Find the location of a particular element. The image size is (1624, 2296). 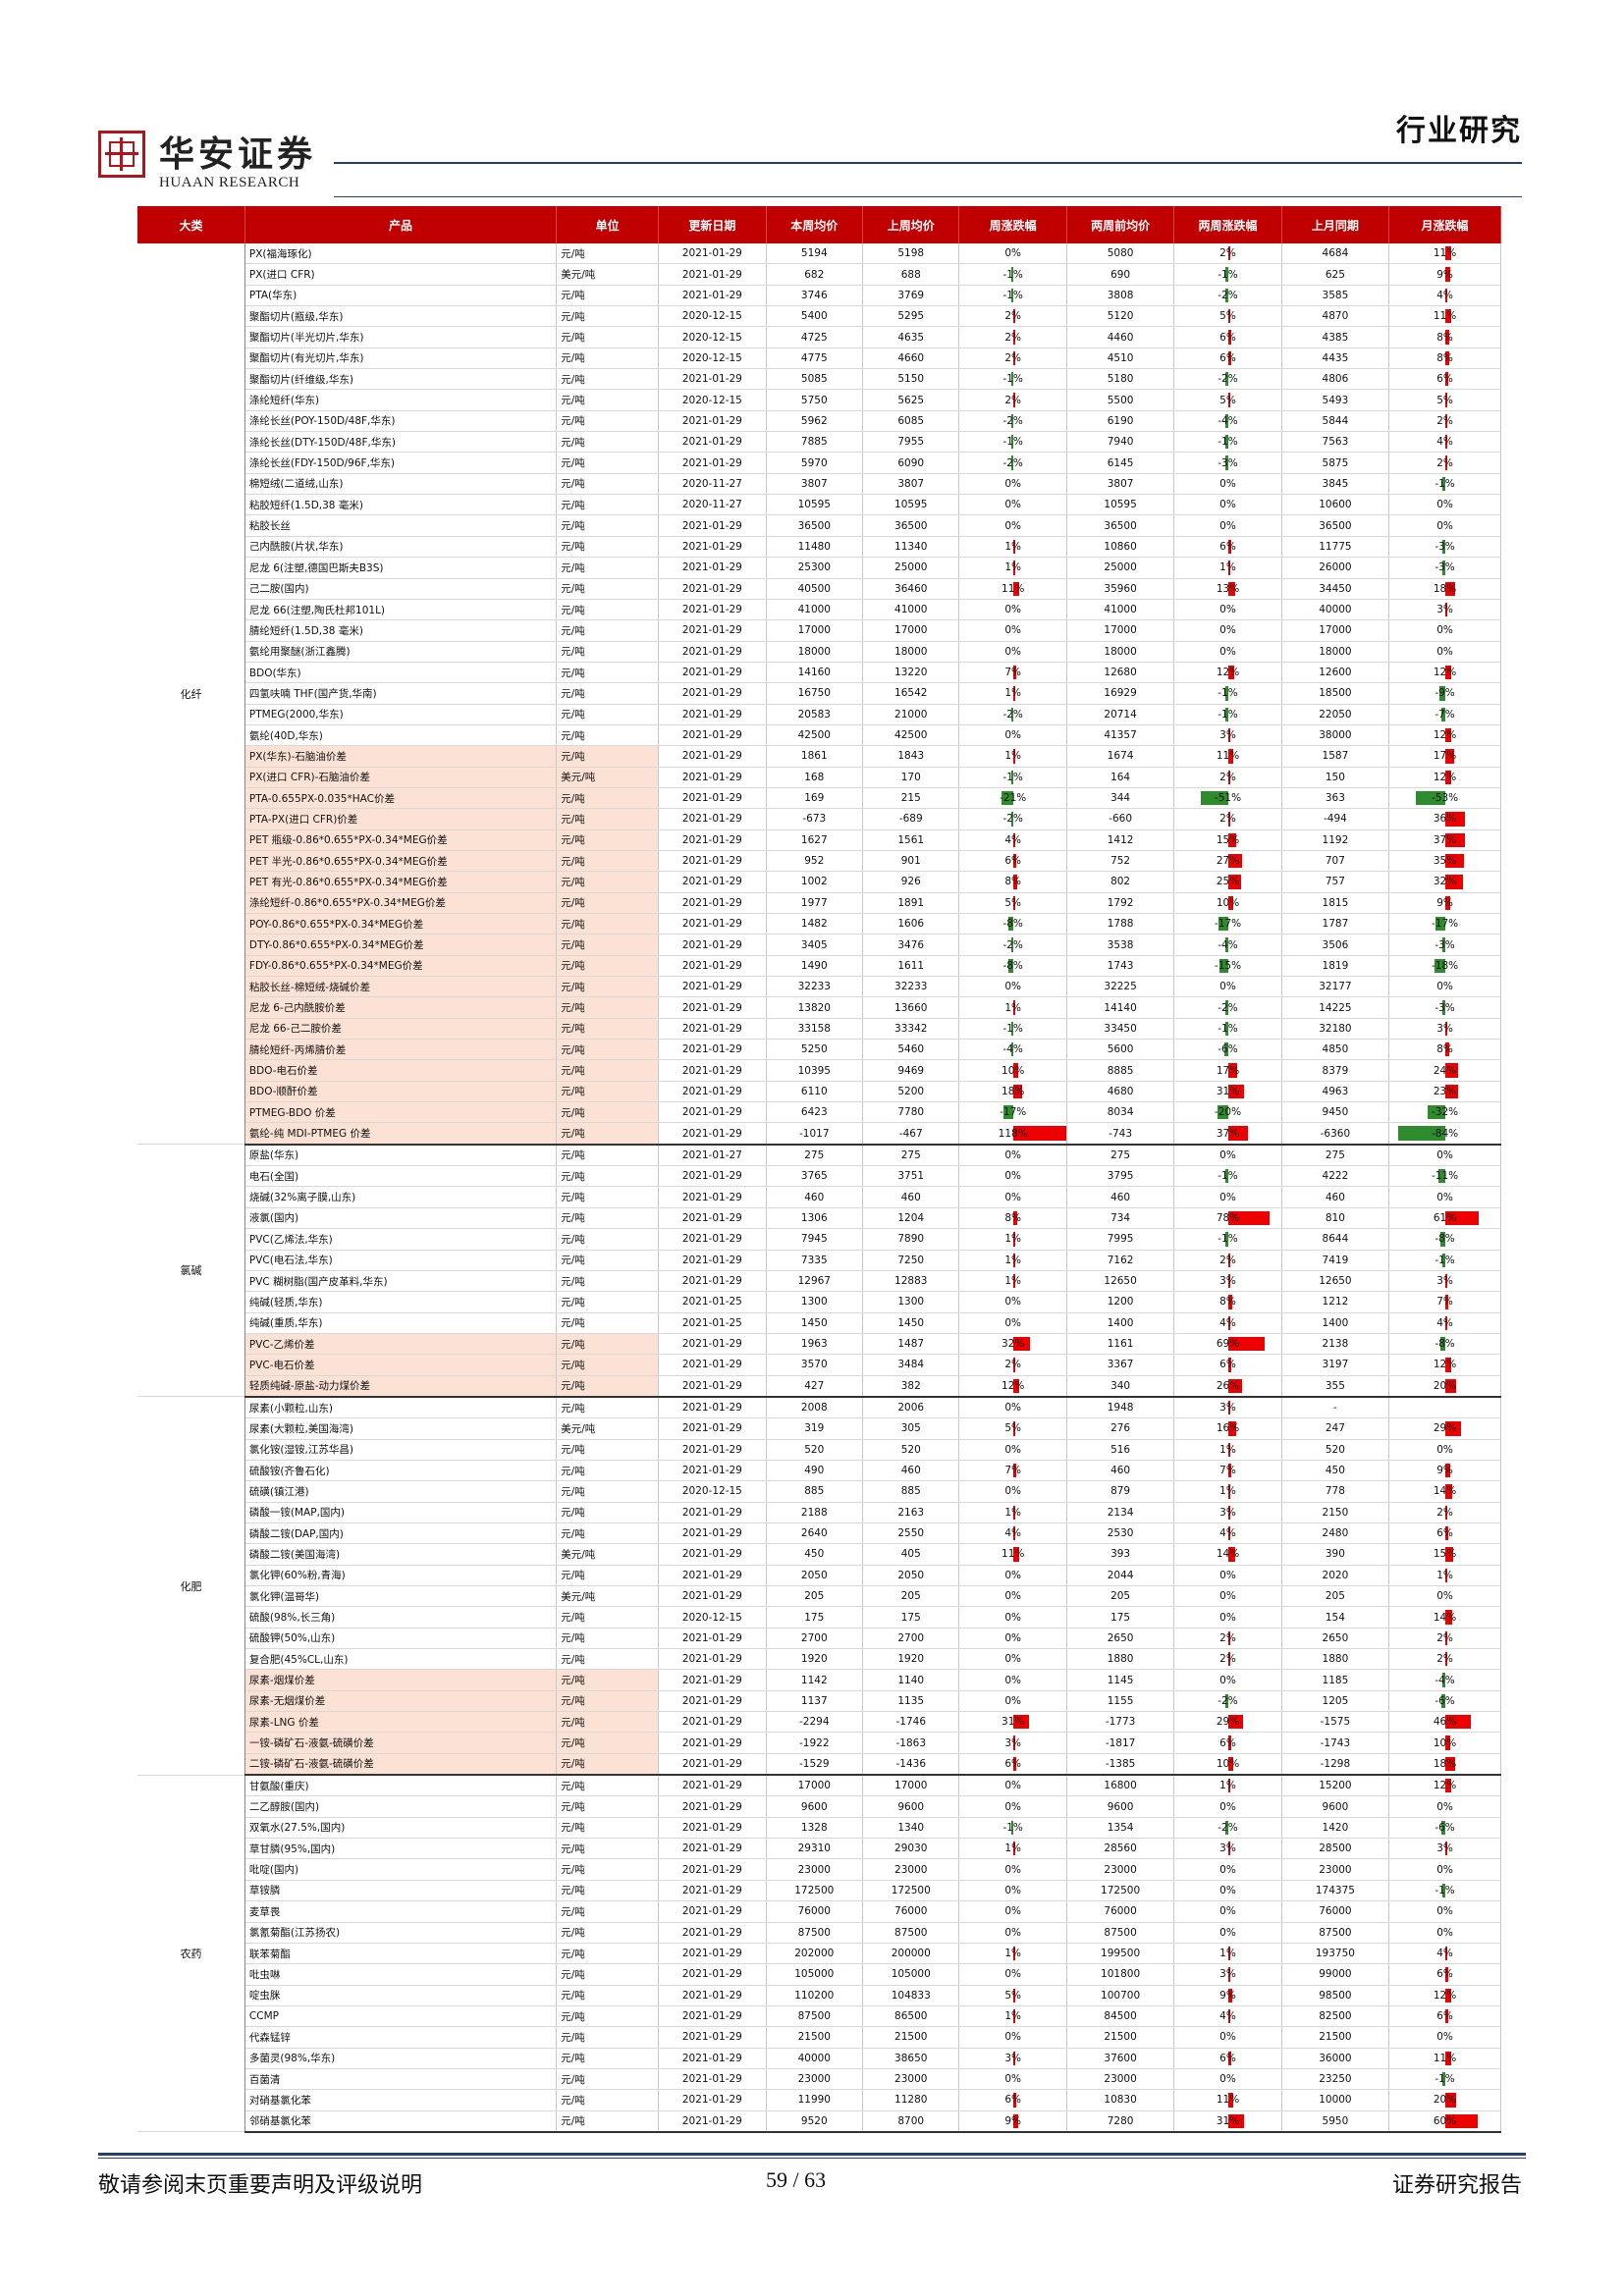

product-cell: 烧碱(32%离子膜,山东) is located at coordinates (401, 1197).